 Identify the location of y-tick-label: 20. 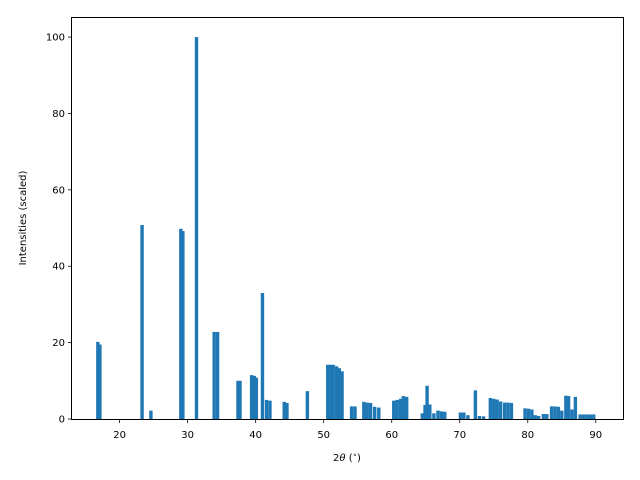
(58, 343).